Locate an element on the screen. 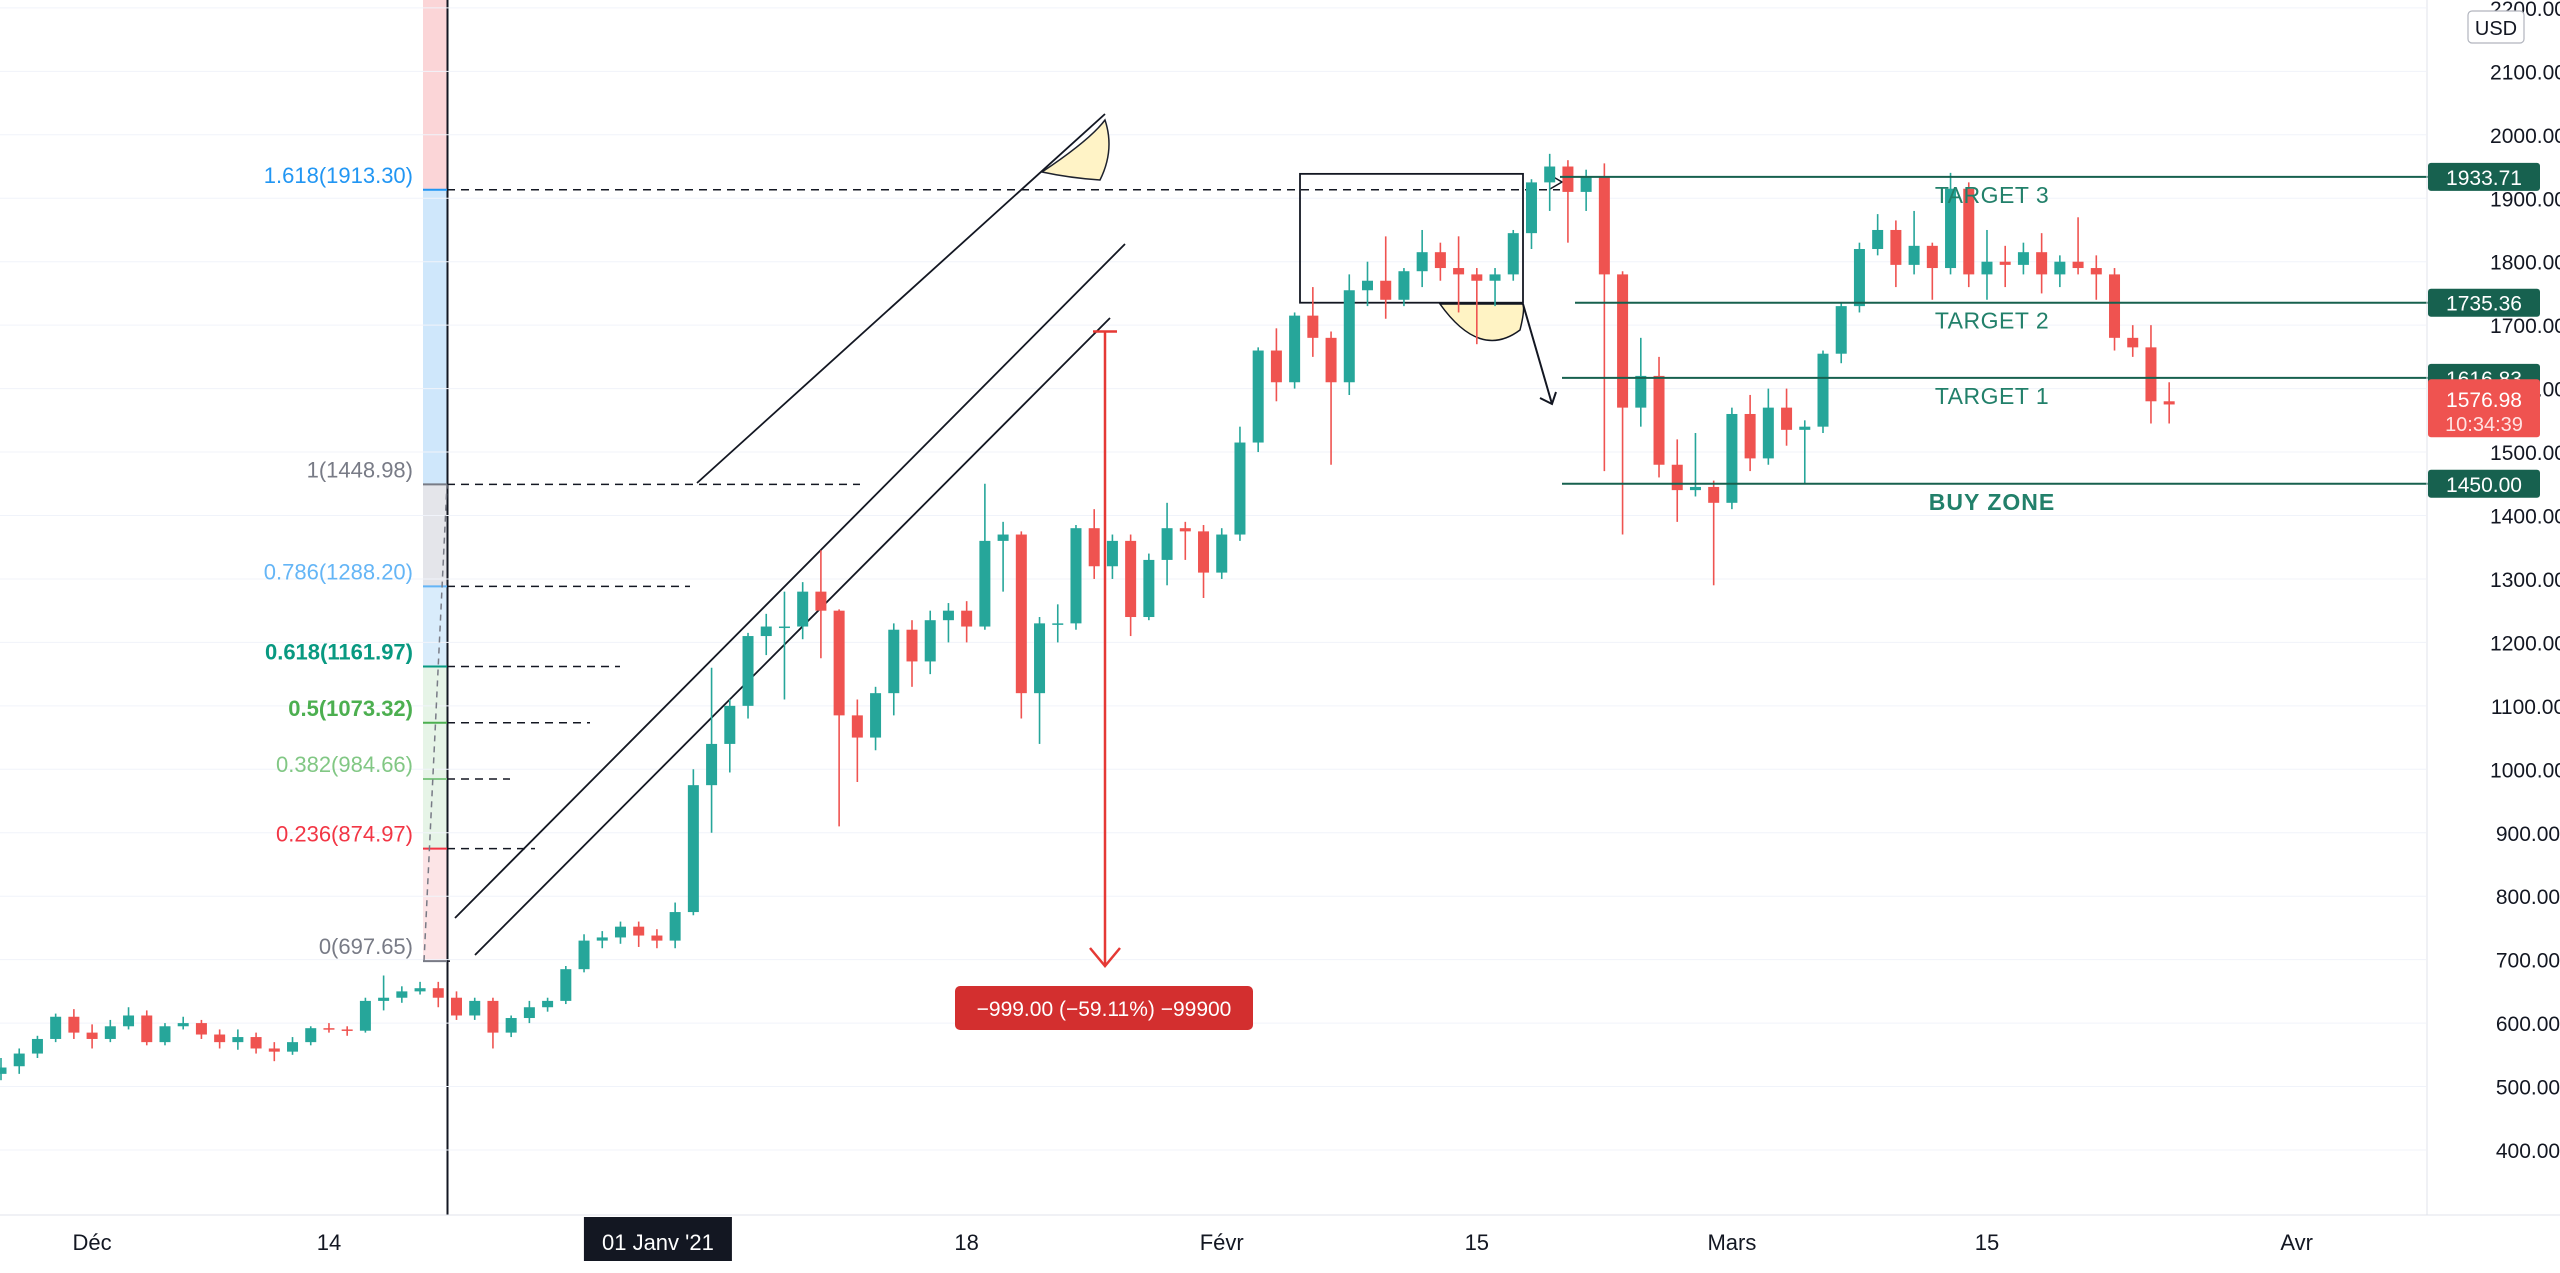 The height and width of the screenshot is (1273, 2560). current-price-text: 1576.98 is located at coordinates (2484, 400).